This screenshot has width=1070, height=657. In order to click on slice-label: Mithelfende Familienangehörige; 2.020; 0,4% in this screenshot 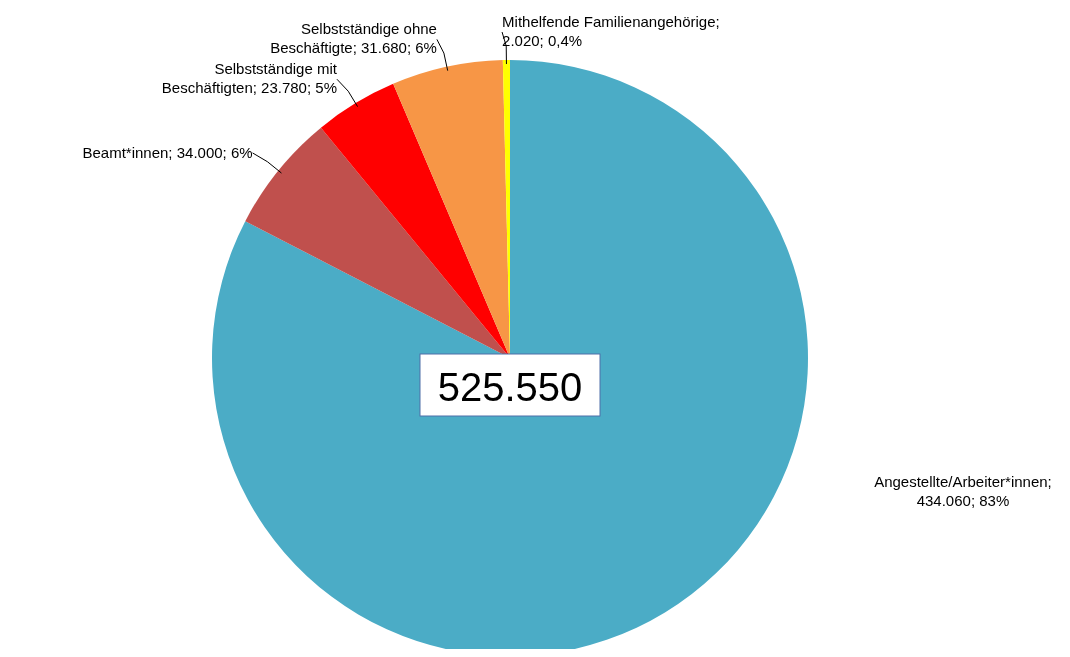, I will do `click(611, 31)`.